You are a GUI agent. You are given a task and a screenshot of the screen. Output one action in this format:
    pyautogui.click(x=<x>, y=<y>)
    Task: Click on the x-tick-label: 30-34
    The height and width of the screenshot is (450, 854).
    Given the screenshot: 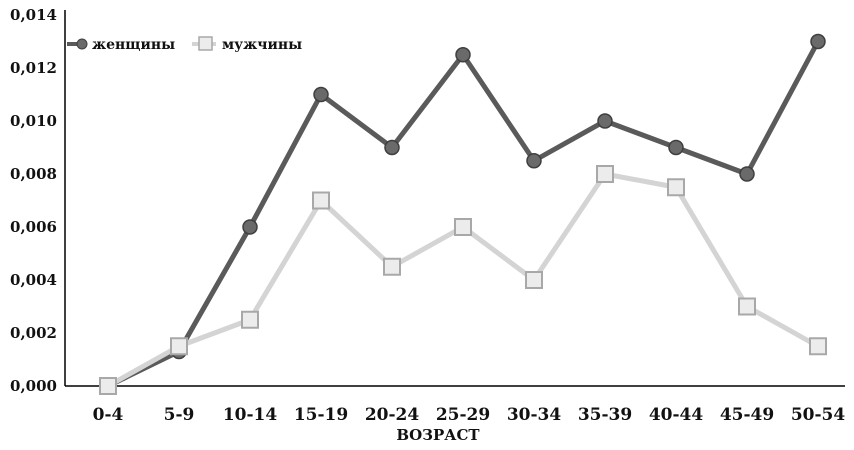 What is the action you would take?
    pyautogui.click(x=534, y=415)
    